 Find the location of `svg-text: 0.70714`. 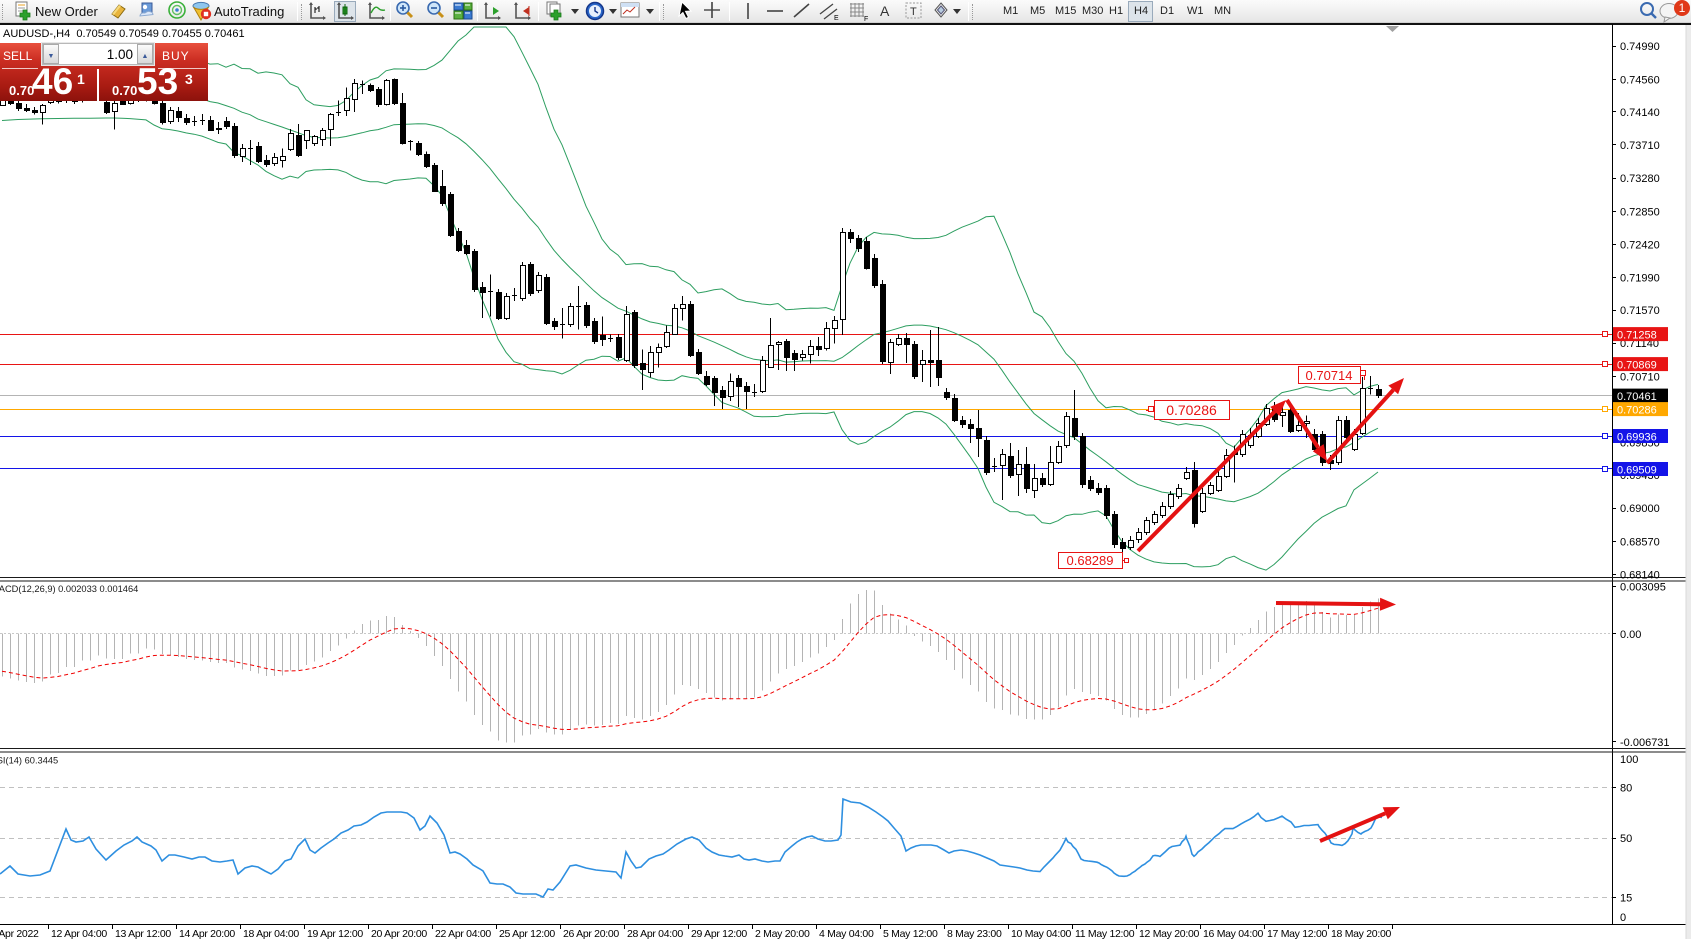

svg-text: 0.70714 is located at coordinates (1329, 375).